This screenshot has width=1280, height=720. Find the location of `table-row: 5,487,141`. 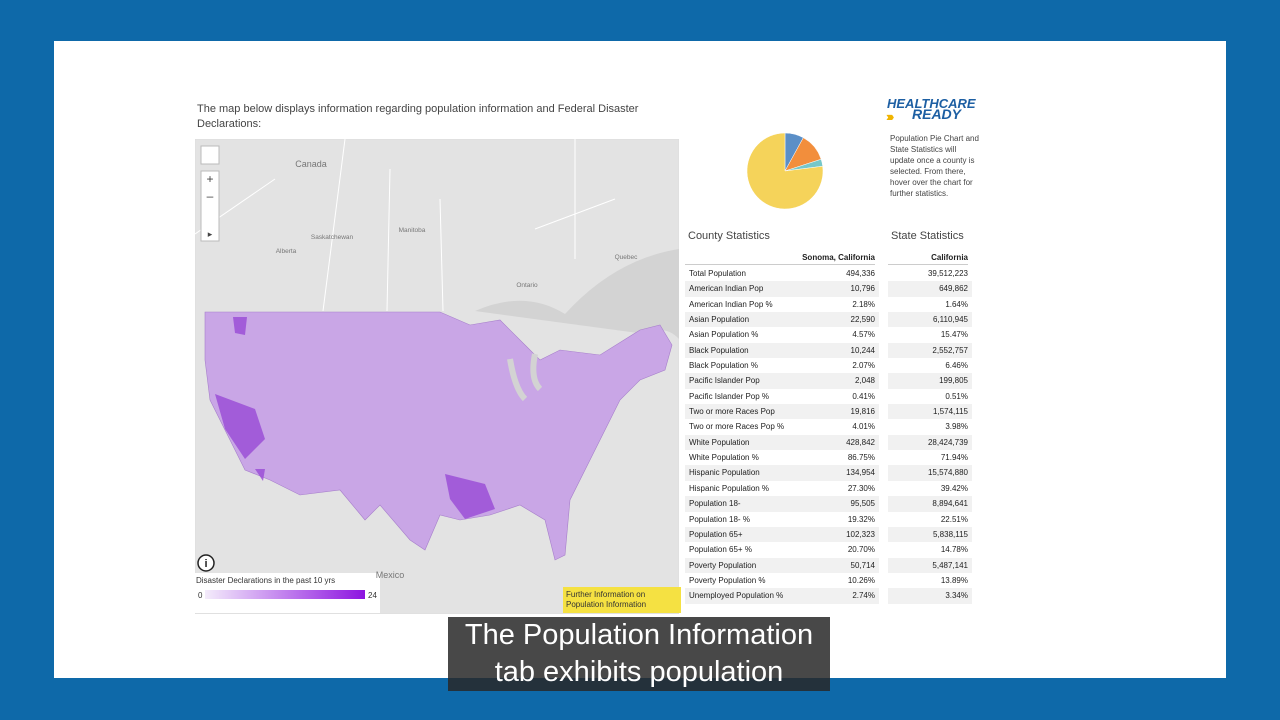

table-row: 5,487,141 is located at coordinates (930, 565).